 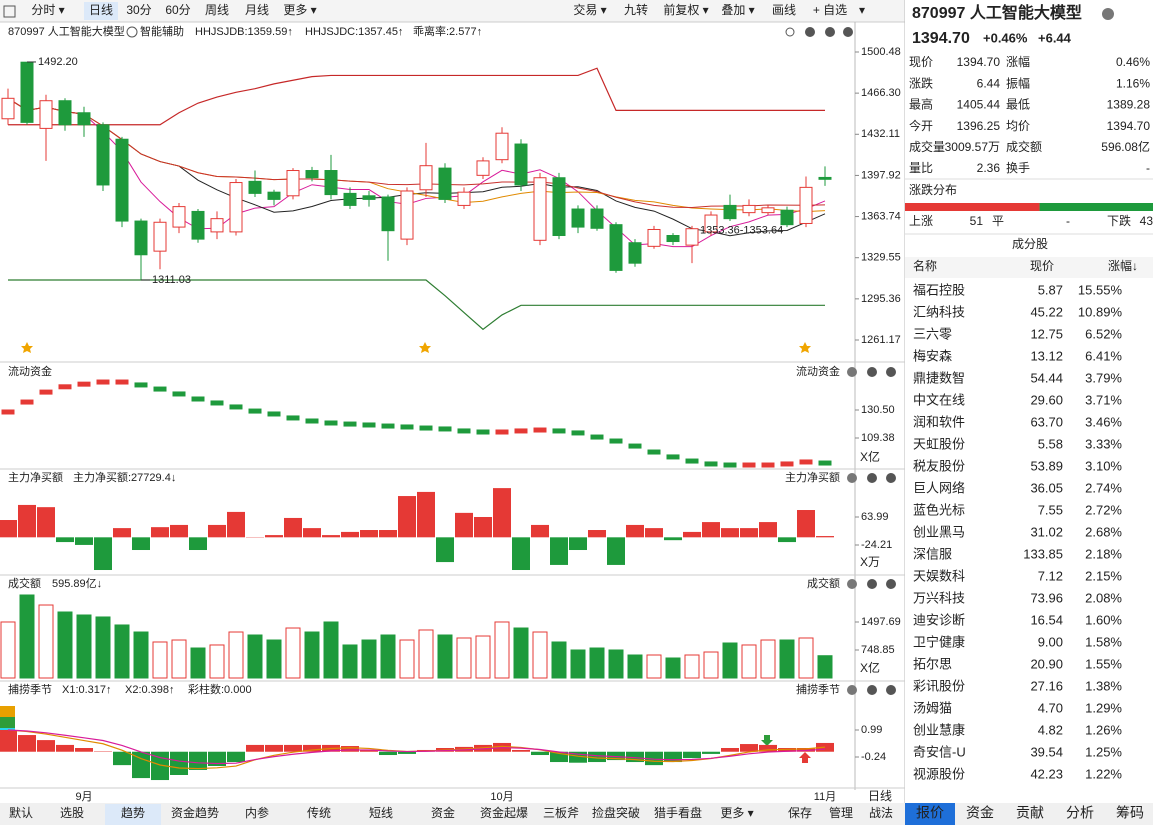 What do you see at coordinates (257, 812) in the screenshot?
I see `bottom-tab: 内参` at bounding box center [257, 812].